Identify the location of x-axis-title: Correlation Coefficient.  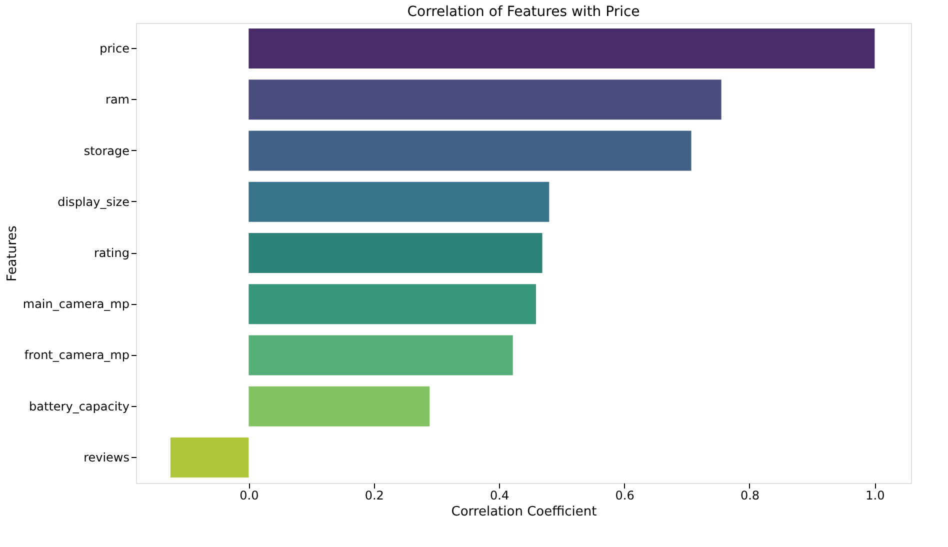
(524, 512).